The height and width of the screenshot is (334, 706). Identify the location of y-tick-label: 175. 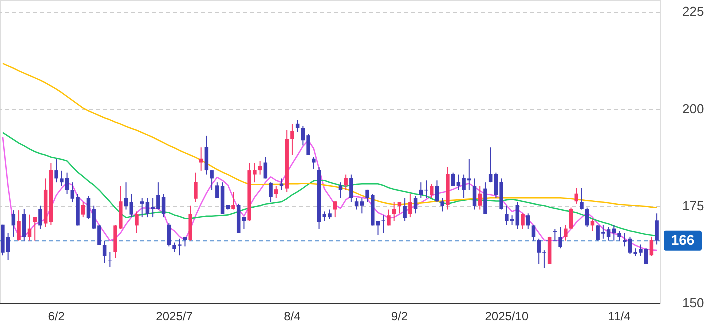
(693, 206).